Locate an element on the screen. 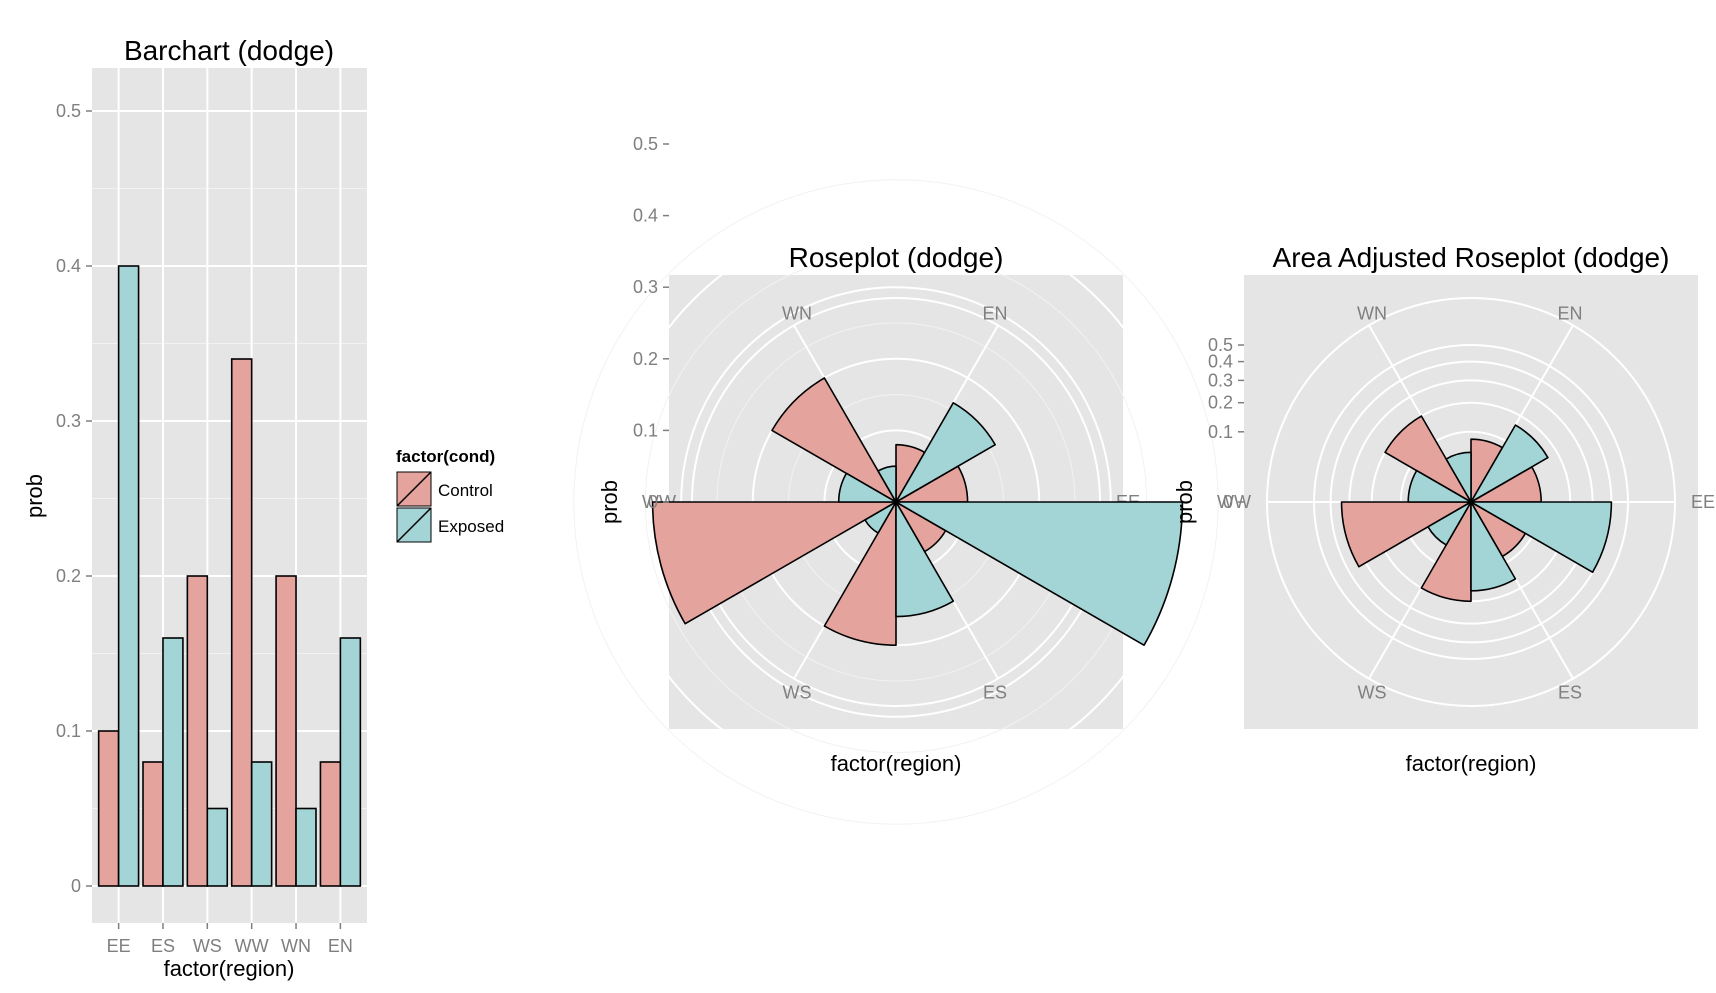 The height and width of the screenshot is (993, 1716). bar-chart-ticks: 0 0.1 0.2 0.3 0.4 0.5 EE ES WS WW WN EN is located at coordinates (204, 528).